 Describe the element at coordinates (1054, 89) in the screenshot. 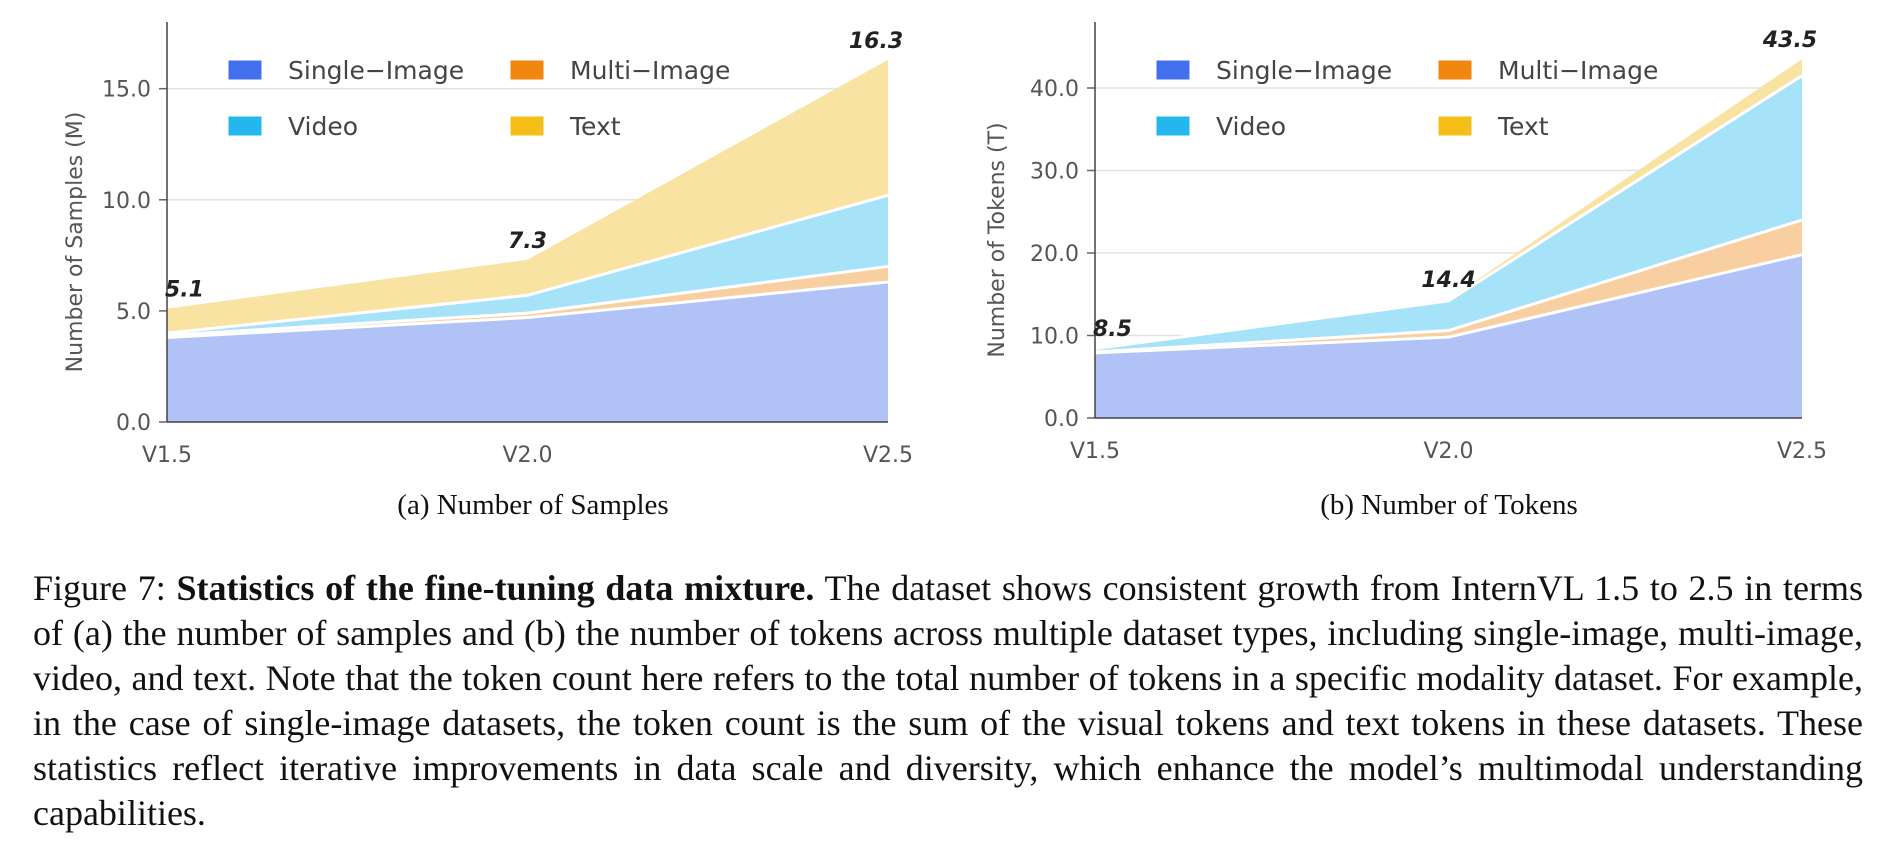

I see `y-tick-label: 40.0` at that location.